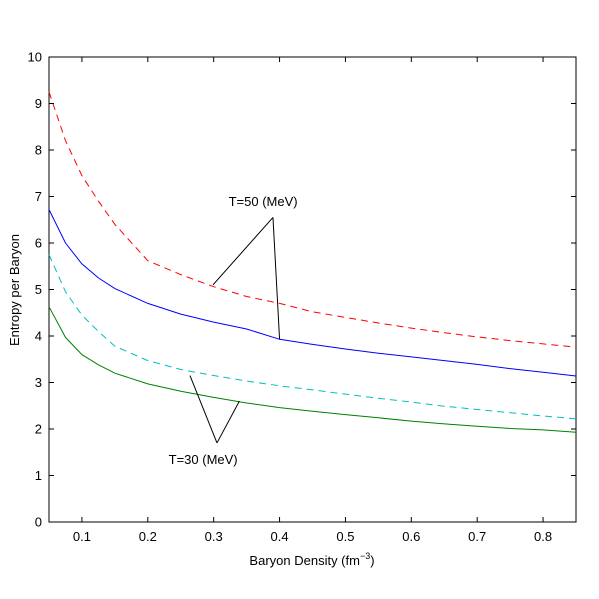  Describe the element at coordinates (214, 536) in the screenshot. I see `x-tick-label: 0.3` at that location.